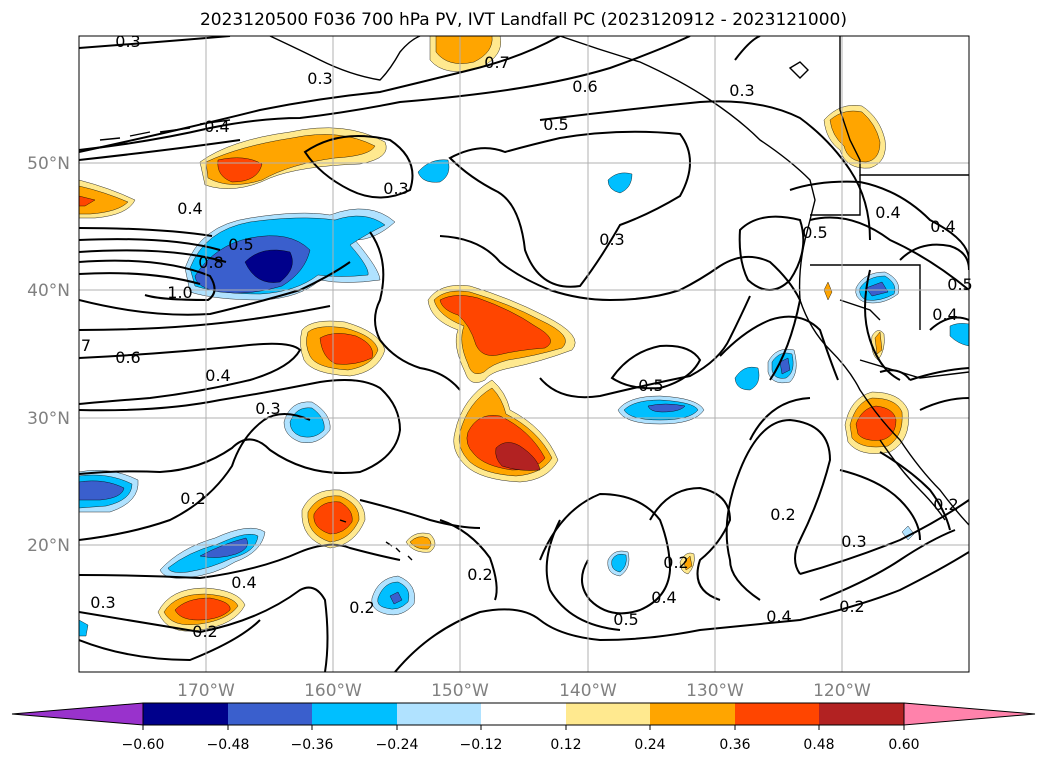 Image resolution: width=1047 pixels, height=765 pixels. What do you see at coordinates (48, 291) in the screenshot?
I see `lat-label: 40°N` at bounding box center [48, 291].